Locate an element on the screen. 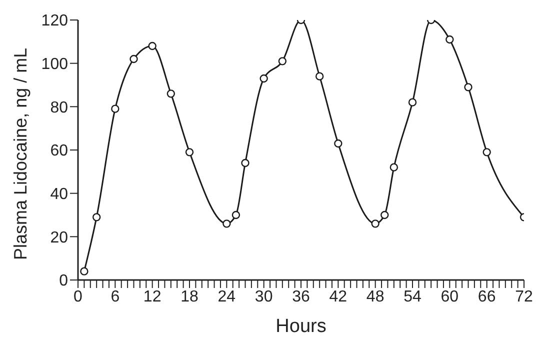  x-tick-label: 66 is located at coordinates (487, 297).